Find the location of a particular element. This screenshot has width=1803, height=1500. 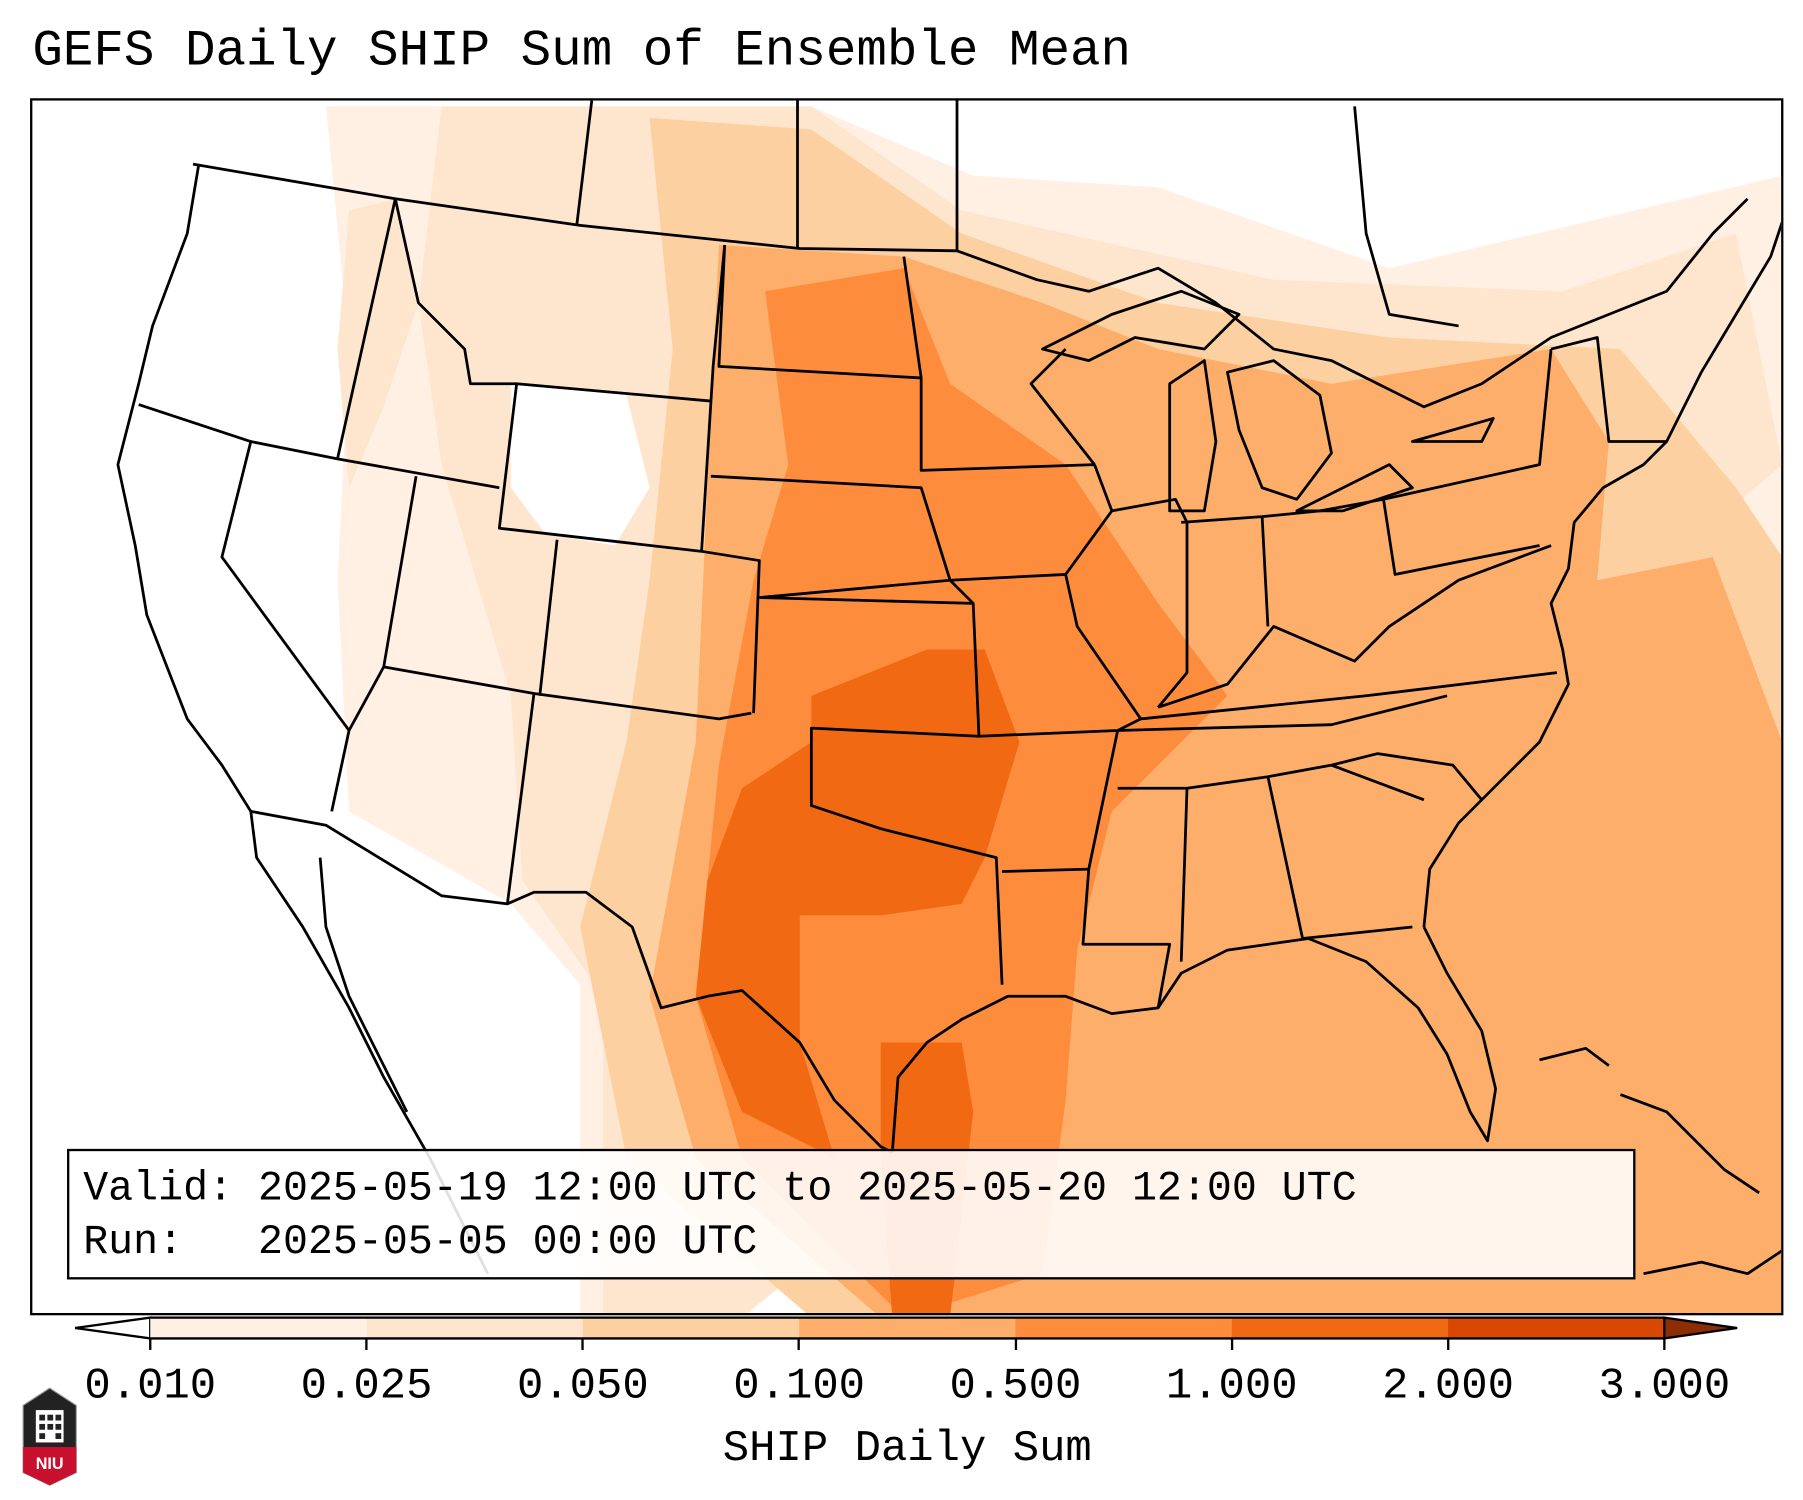

figure-title: GEFS Daily SHIP Sum of Ensemble Mean is located at coordinates (582, 52).